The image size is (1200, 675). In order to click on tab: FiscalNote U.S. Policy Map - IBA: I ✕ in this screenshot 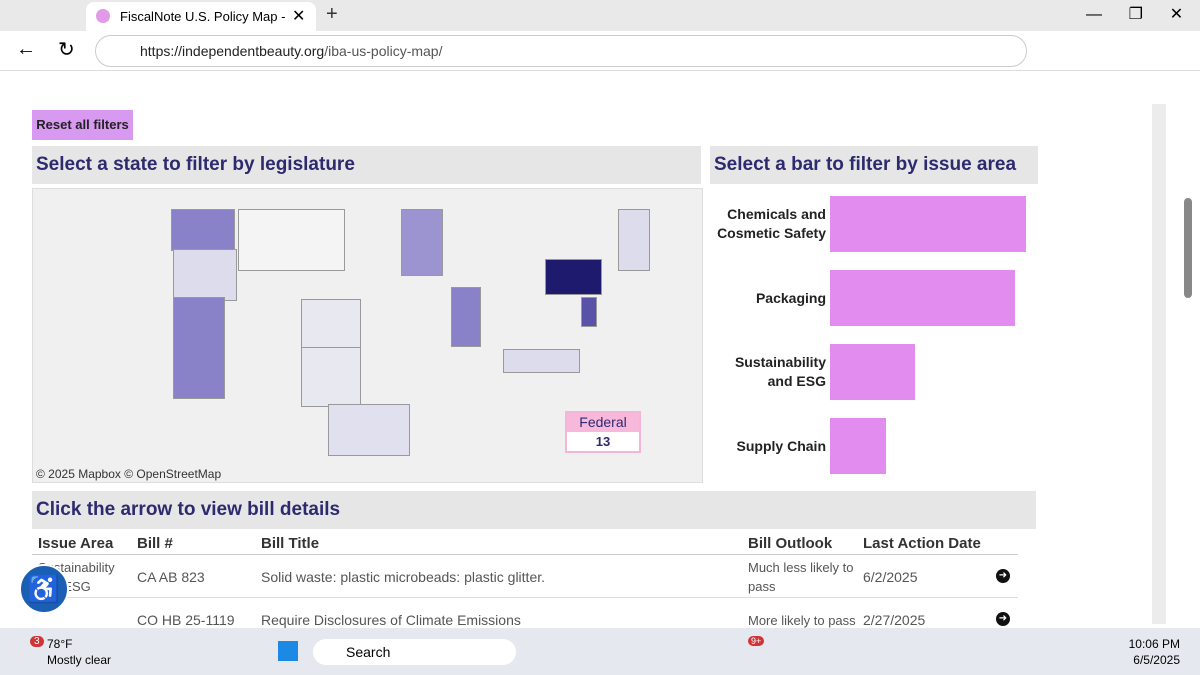, I will do `click(201, 16)`.